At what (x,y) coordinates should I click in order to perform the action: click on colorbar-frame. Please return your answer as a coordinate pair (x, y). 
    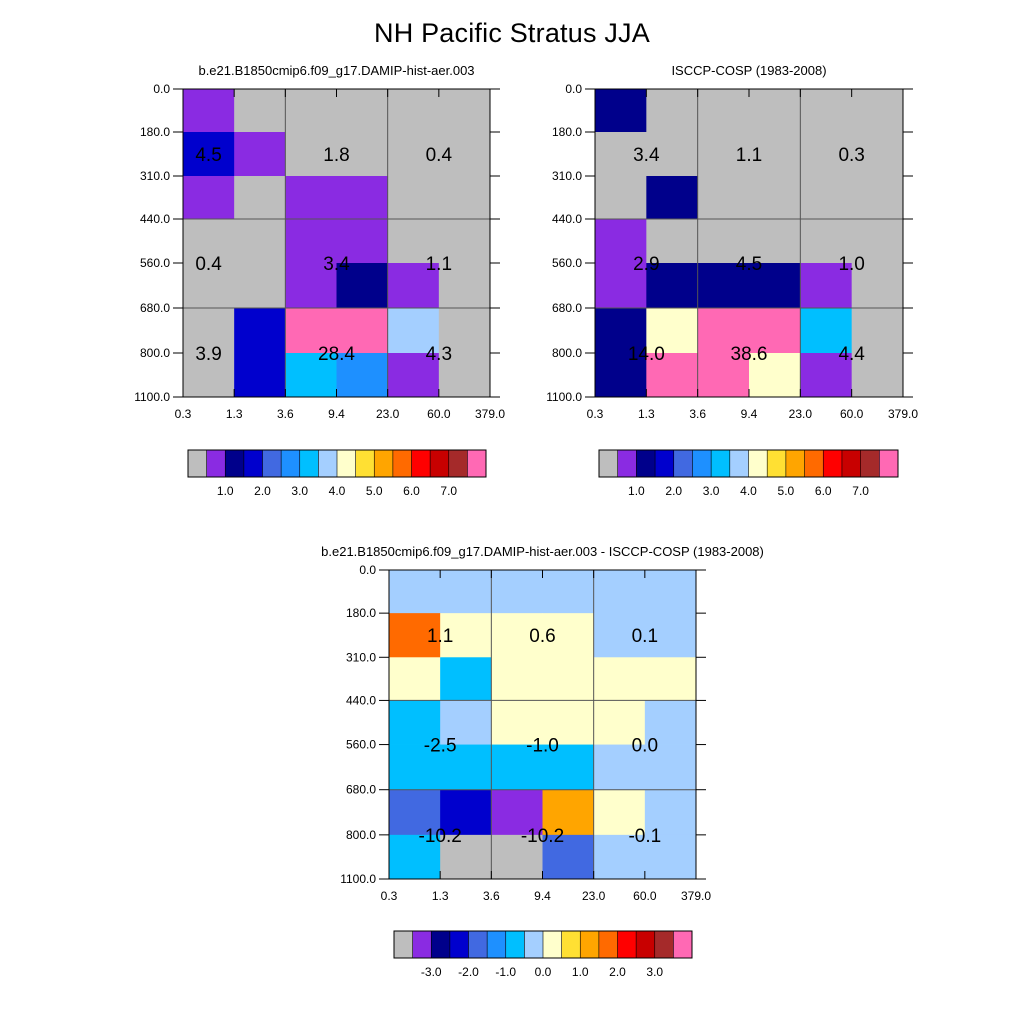
    Looking at the image, I should click on (748, 463).